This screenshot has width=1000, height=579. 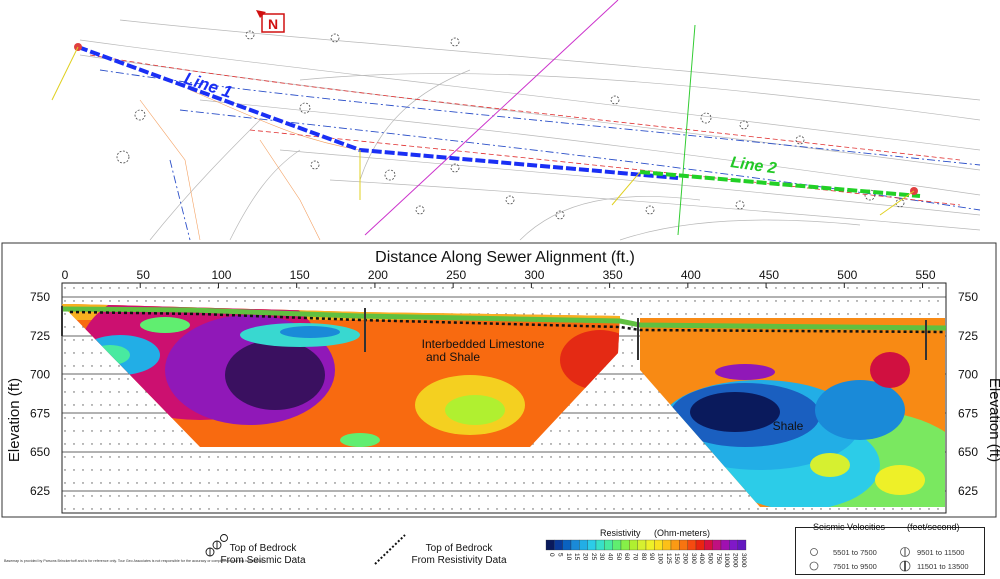 I want to click on ground-surface, so click(x=504, y=318).